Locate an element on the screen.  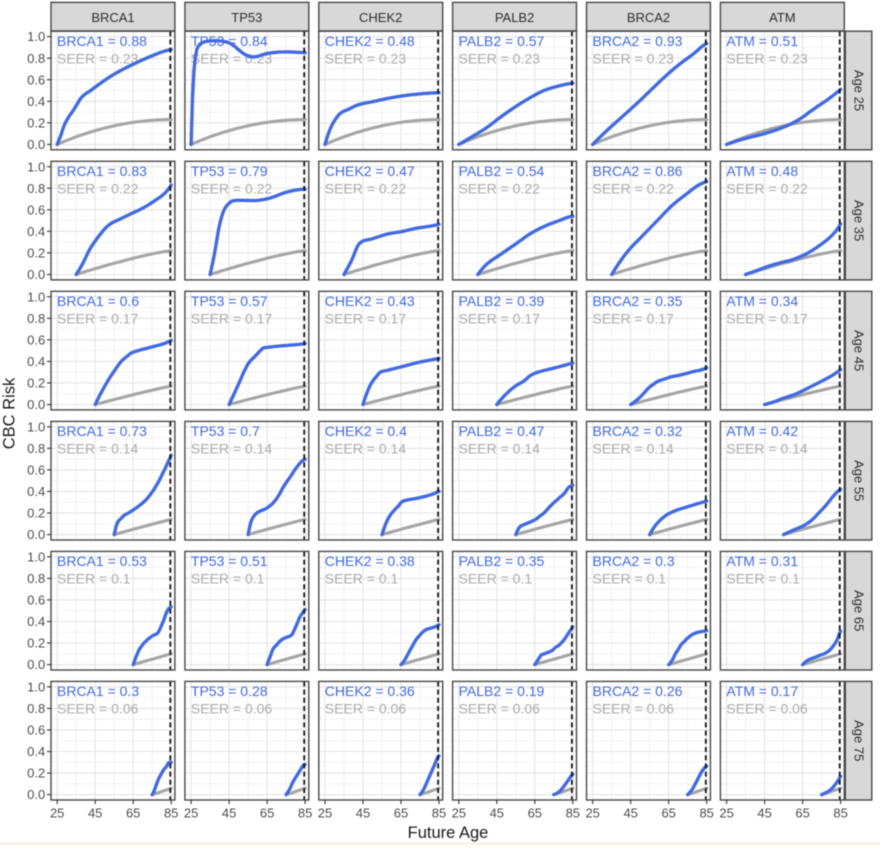
svg-text: BRCA1 is located at coordinates (112, 17).